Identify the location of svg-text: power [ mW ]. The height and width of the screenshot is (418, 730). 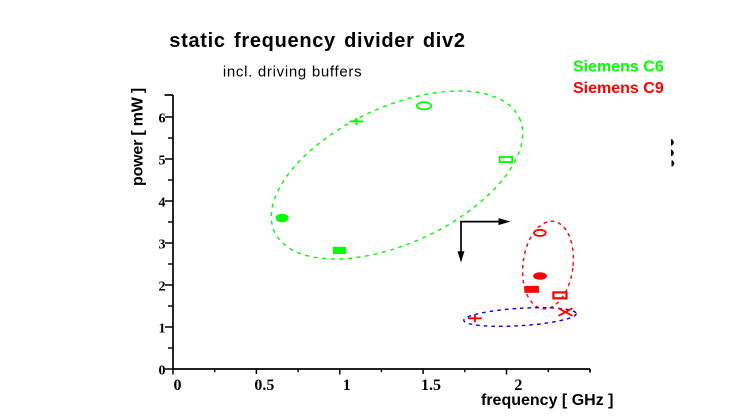
(138, 137).